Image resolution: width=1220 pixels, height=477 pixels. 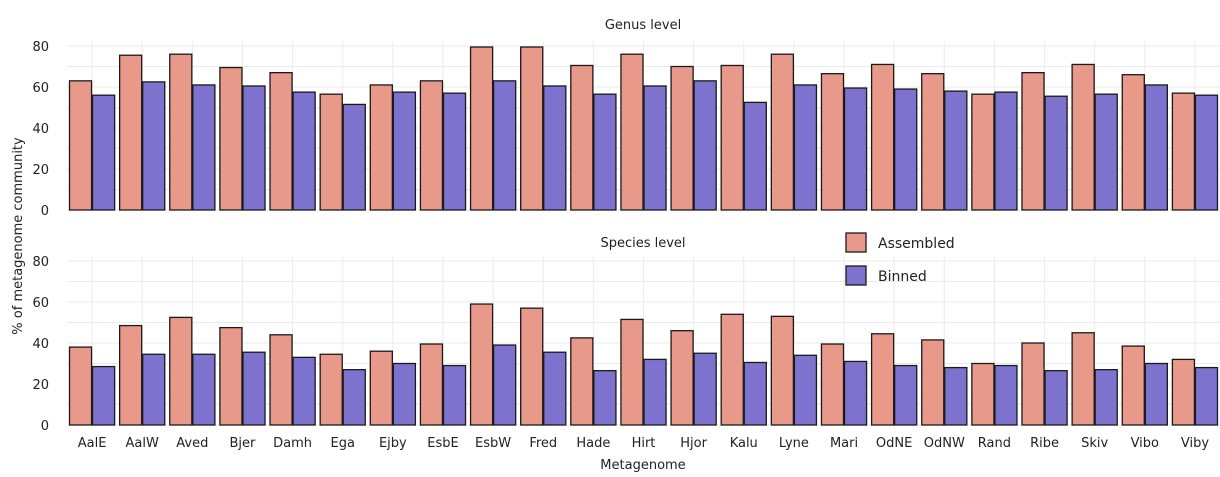 I want to click on bar-assembled-mari, so click(x=832, y=384).